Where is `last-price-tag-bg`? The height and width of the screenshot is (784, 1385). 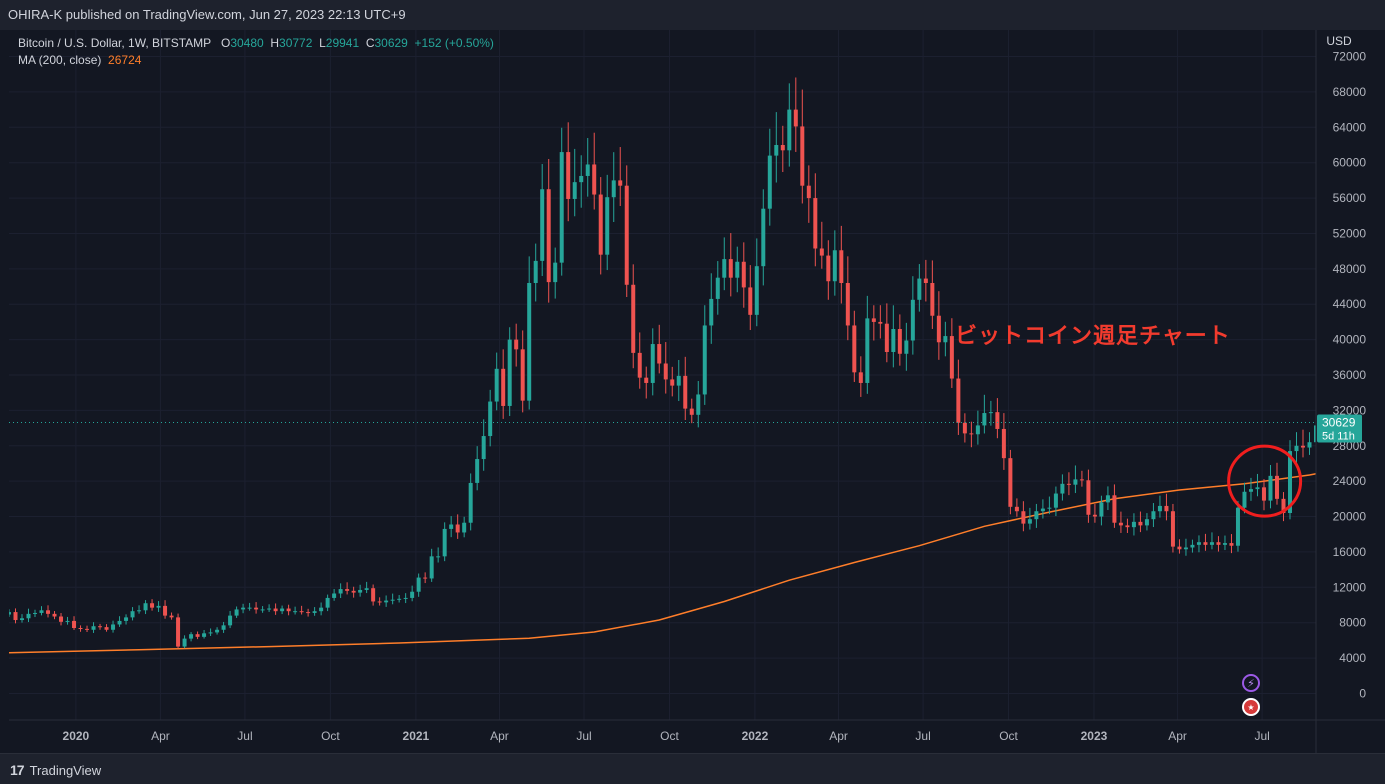
last-price-tag-bg is located at coordinates (1339, 428).